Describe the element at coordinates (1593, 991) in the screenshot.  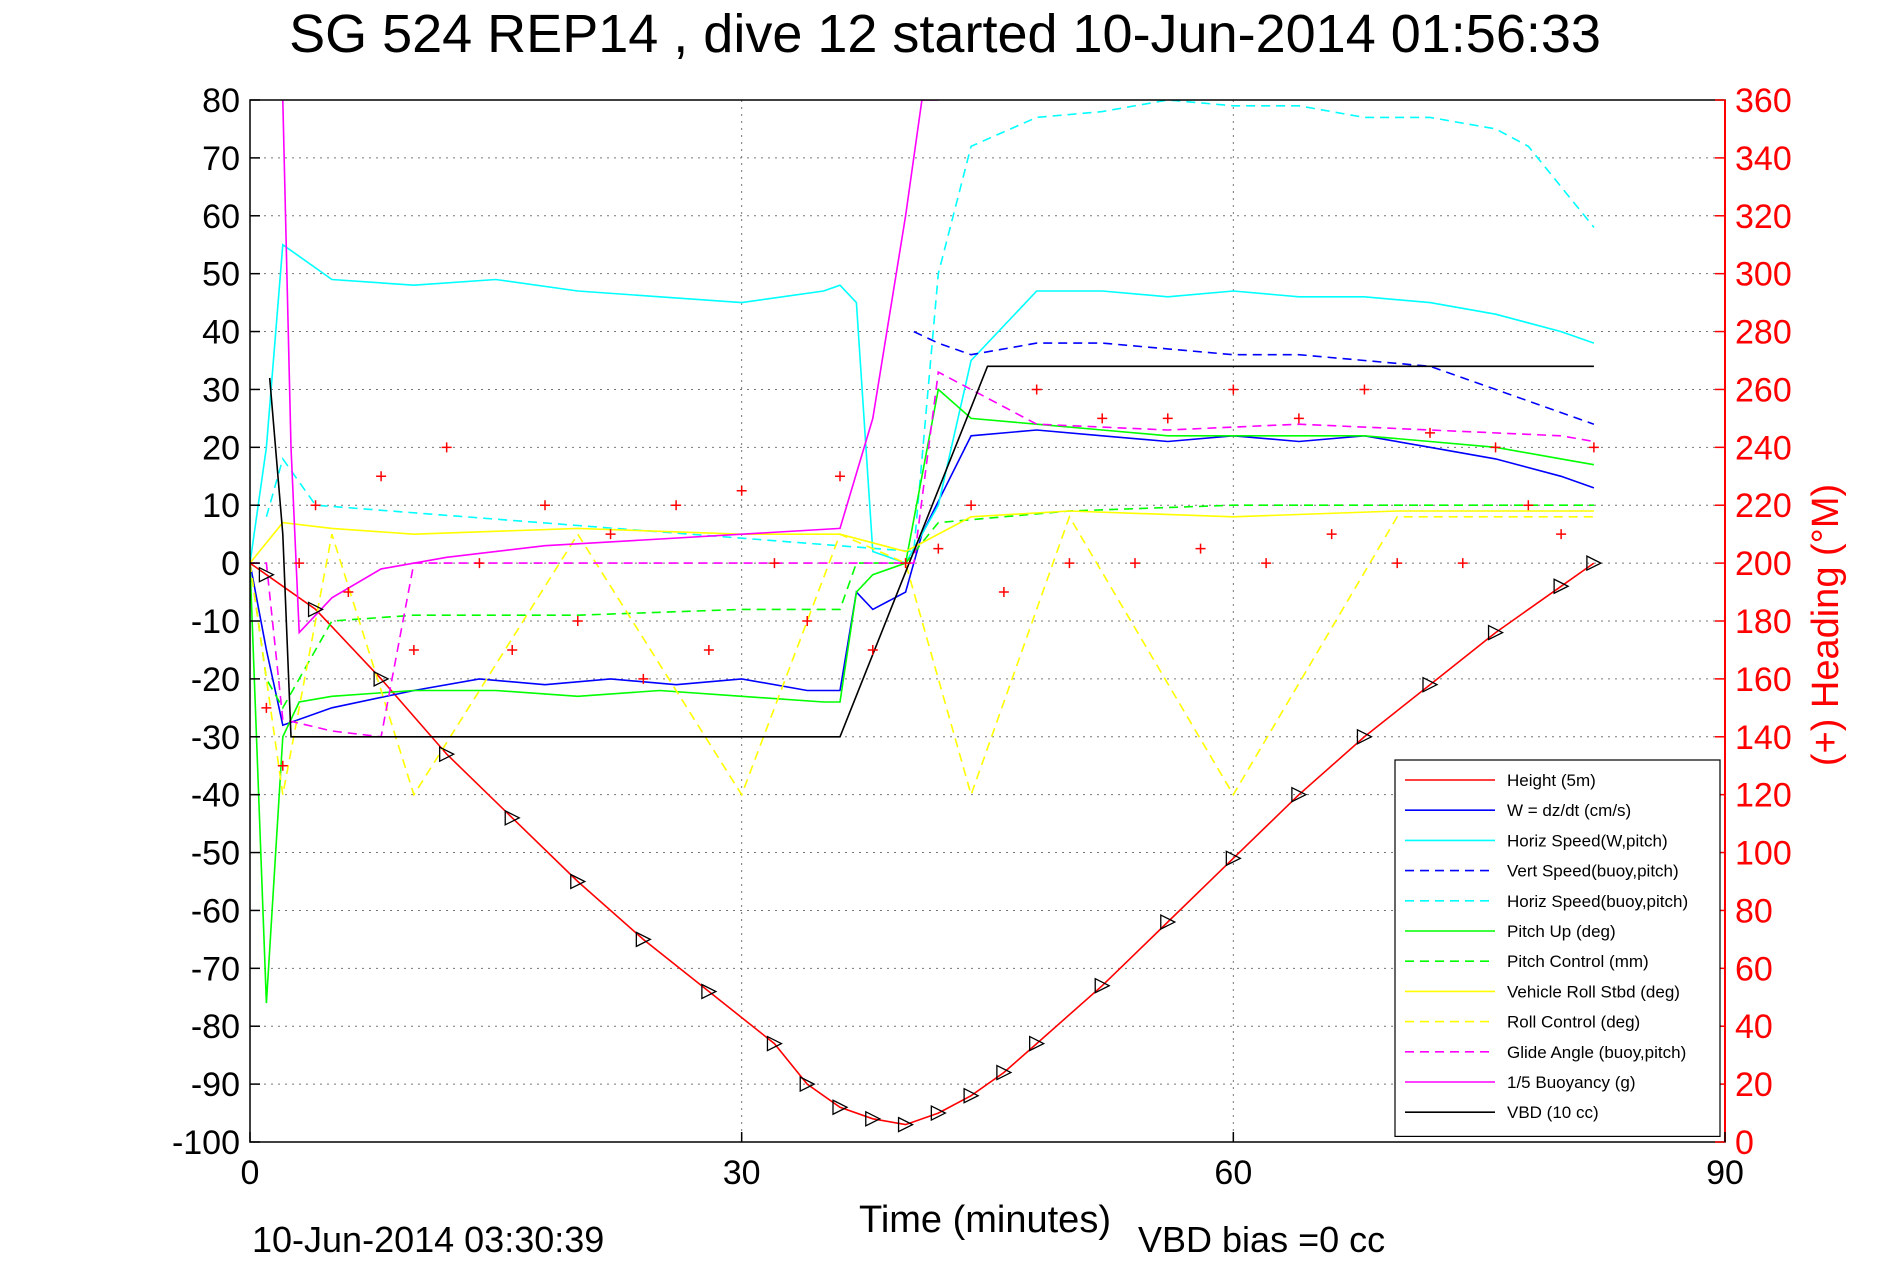
I see `legend-label: Vehicle Roll Stbd (deg)` at that location.